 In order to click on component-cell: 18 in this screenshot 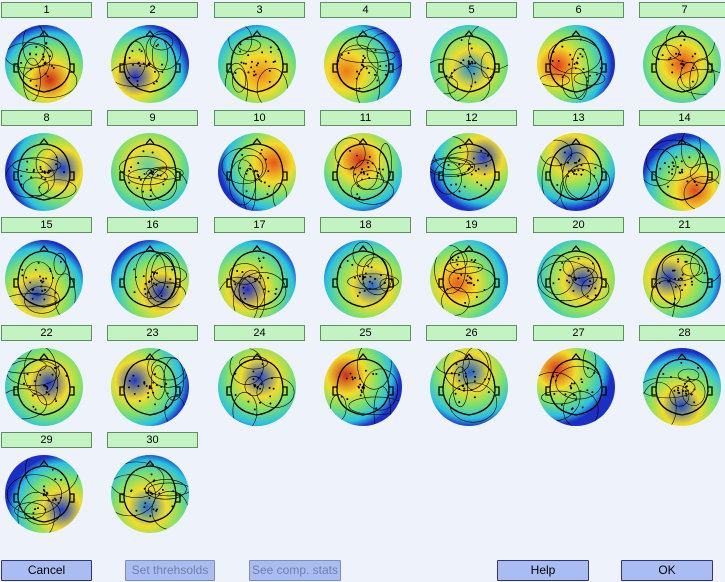, I will do `click(366, 268)`.